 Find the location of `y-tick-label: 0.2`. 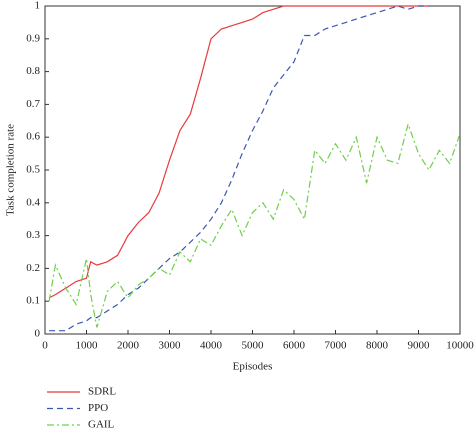

y-tick-label: 0.2 is located at coordinates (33, 268).